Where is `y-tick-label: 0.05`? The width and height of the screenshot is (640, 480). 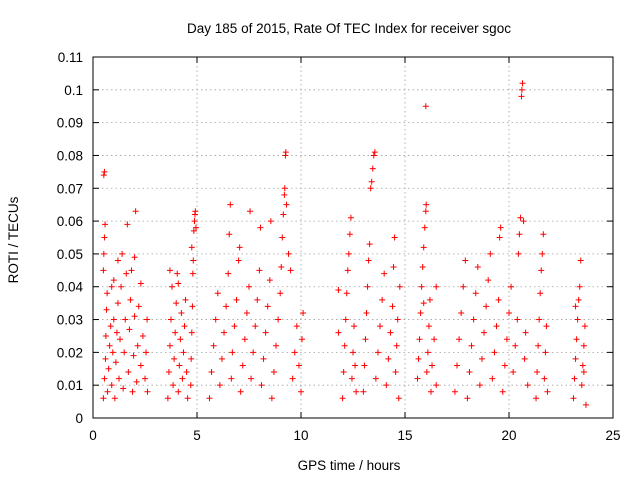 y-tick-label: 0.05 is located at coordinates (70, 254).